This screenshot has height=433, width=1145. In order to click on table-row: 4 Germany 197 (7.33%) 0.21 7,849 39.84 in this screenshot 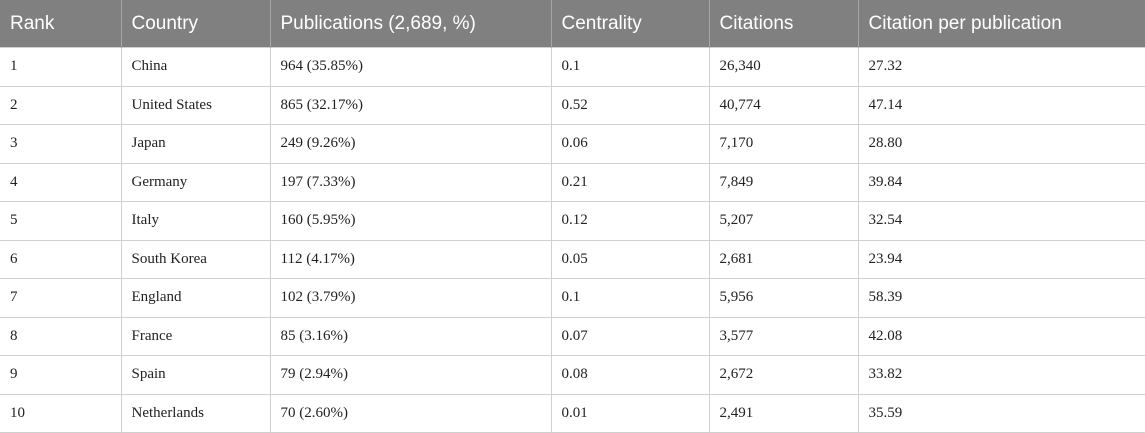, I will do `click(572, 182)`.